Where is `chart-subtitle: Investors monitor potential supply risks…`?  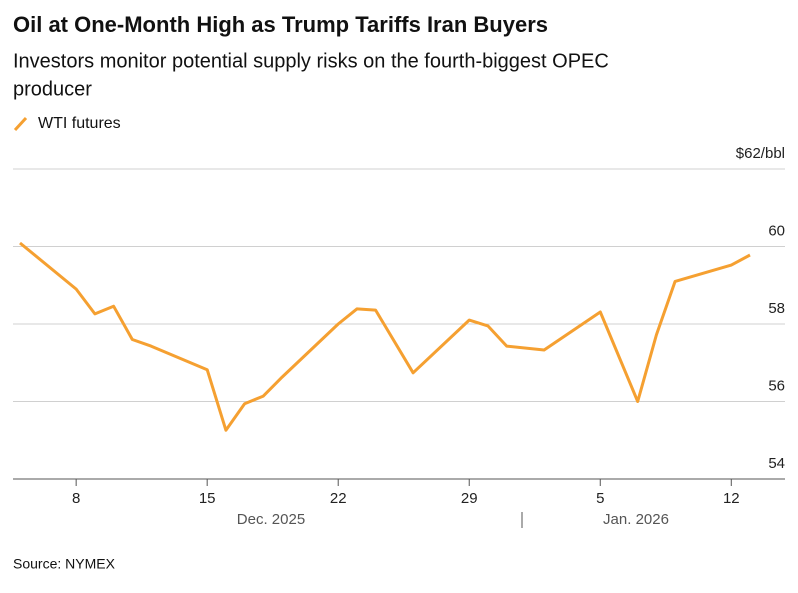 chart-subtitle: Investors monitor potential supply risks… is located at coordinates (311, 61).